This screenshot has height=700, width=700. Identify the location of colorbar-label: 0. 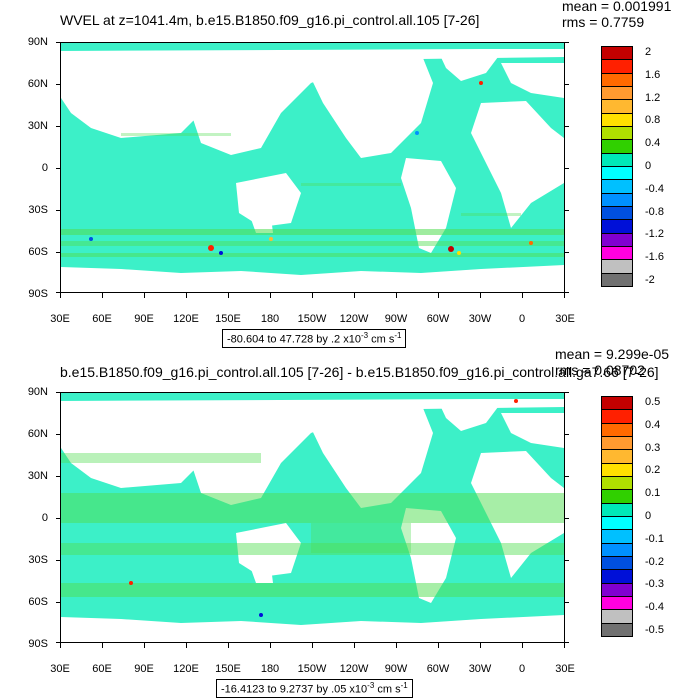
(648, 516).